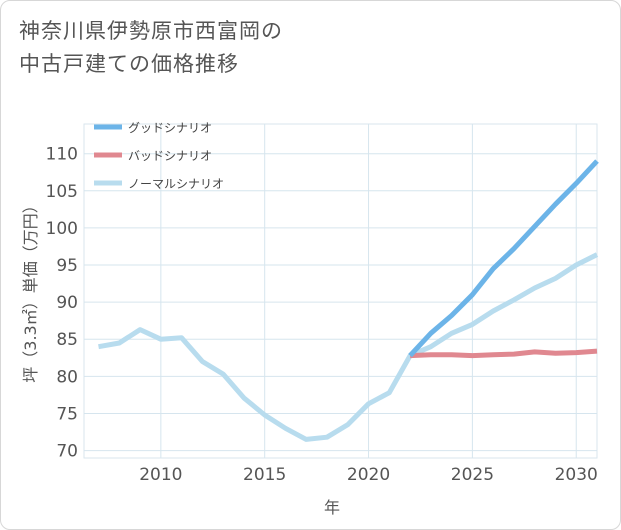 Image resolution: width=621 pixels, height=530 pixels. What do you see at coordinates (151, 31) in the screenshot?
I see `title-line-1: 神奈川県伊勢原市西富岡の` at bounding box center [151, 31].